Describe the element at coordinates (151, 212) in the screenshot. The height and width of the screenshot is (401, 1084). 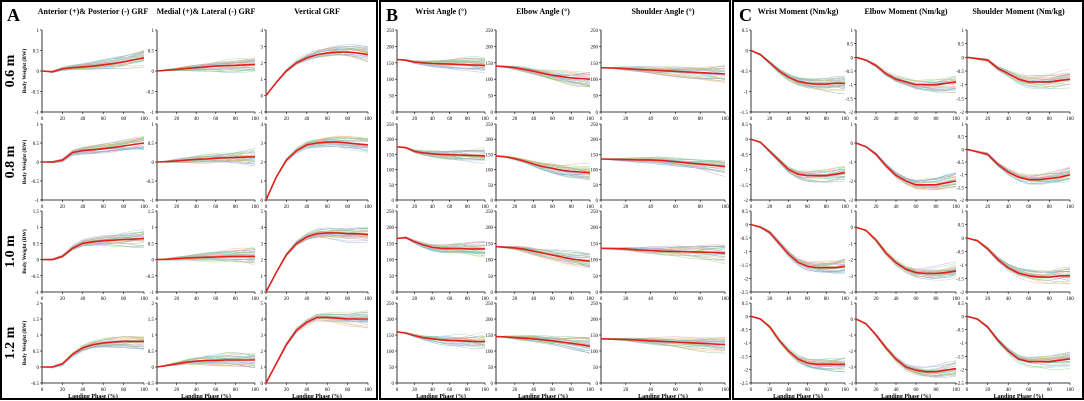
I see `y-tick-label: 1.5` at that location.